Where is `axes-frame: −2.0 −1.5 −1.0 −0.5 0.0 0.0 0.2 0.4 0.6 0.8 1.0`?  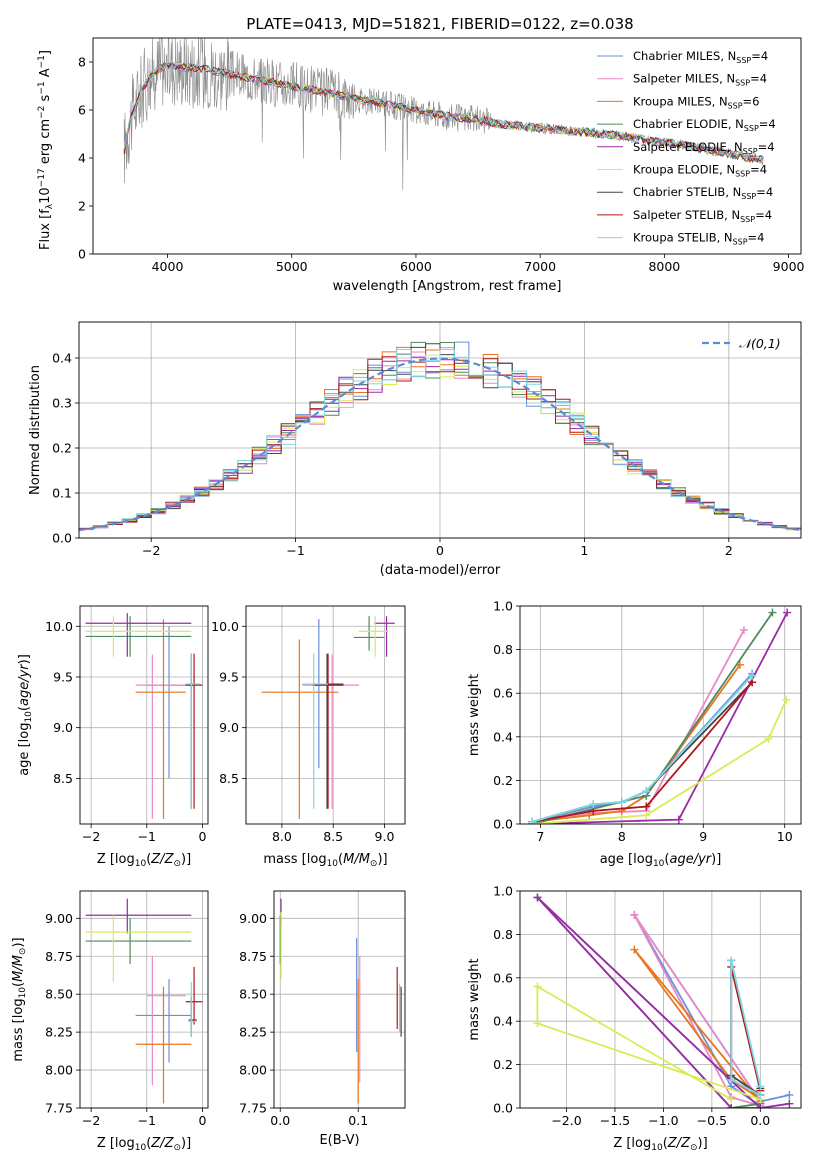 axes-frame: −2.0 −1.5 −1.0 −0.5 0.0 0.0 0.2 0.4 0.6 0.8 1.0 is located at coordinates (647, 1006).